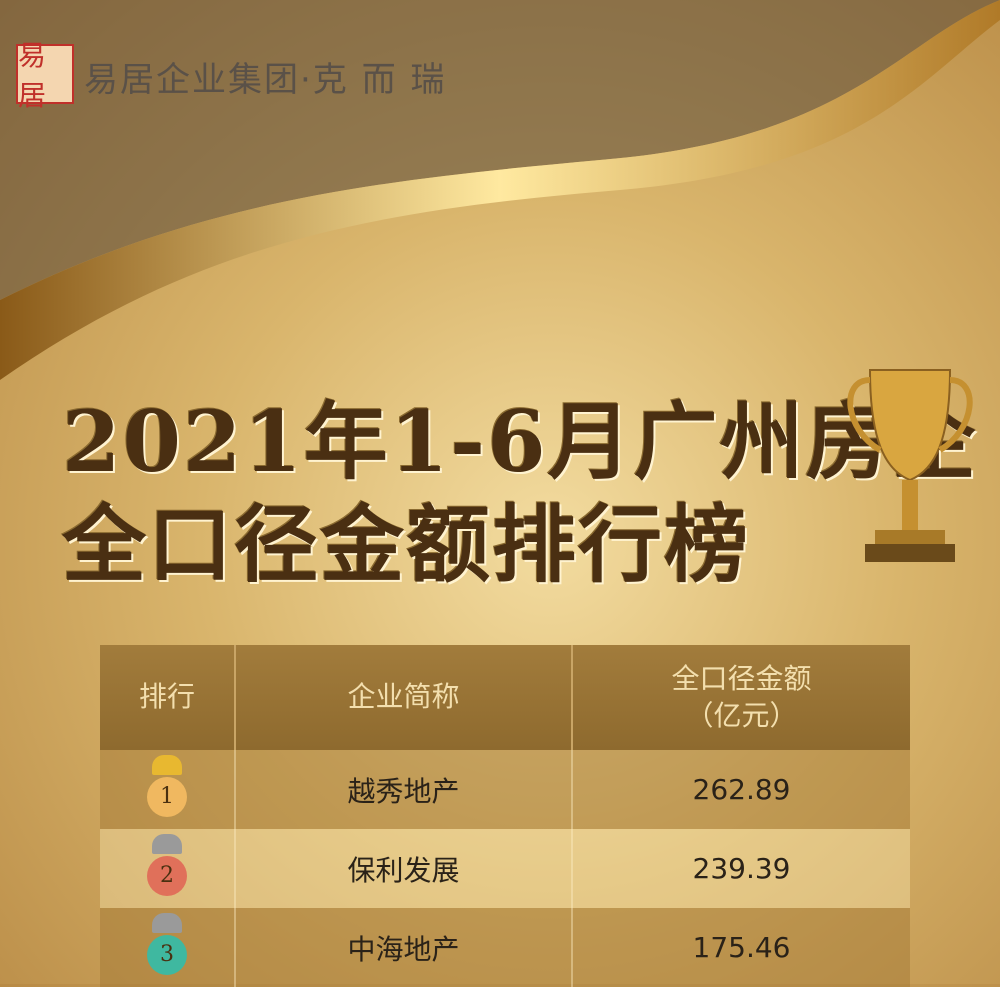 The image size is (1000, 987). Describe the element at coordinates (741, 789) in the screenshot. I see `amount: 262.89` at that location.